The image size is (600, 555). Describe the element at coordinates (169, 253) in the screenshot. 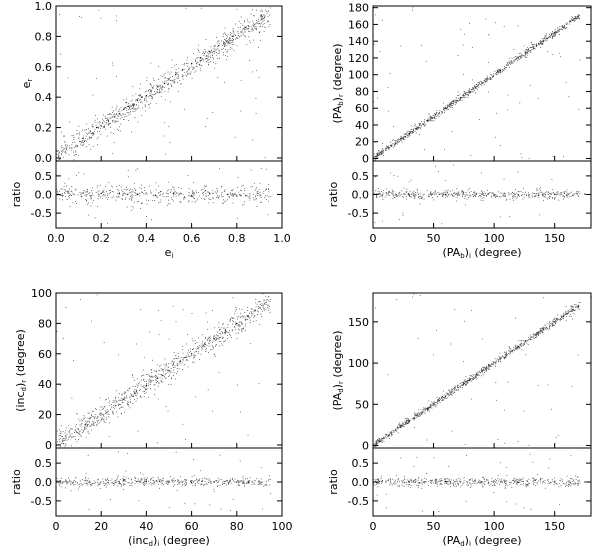

I see `x-axis-label: ei` at that location.